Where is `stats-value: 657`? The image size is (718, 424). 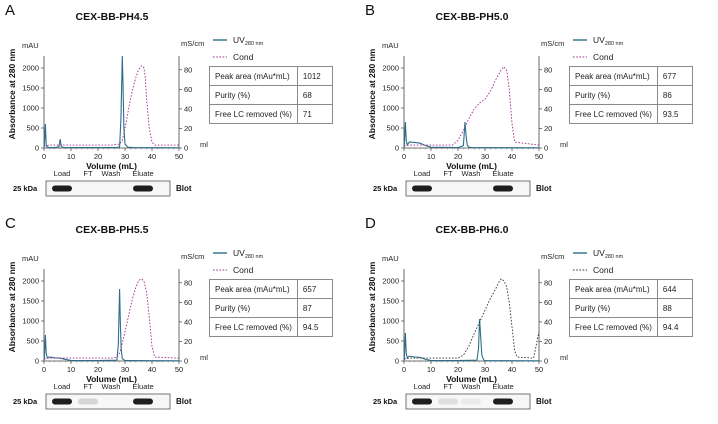
stats-value: 657 is located at coordinates (314, 289).